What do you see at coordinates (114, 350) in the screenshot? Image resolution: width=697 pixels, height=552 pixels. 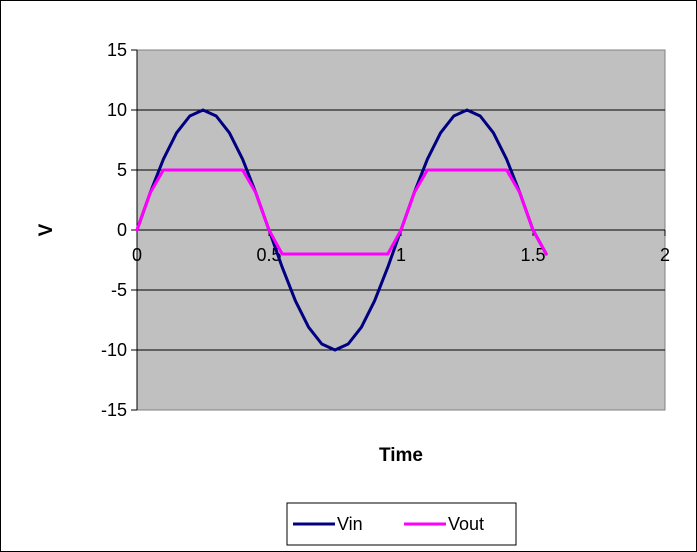 I see `y-tick-label: -10` at bounding box center [114, 350].